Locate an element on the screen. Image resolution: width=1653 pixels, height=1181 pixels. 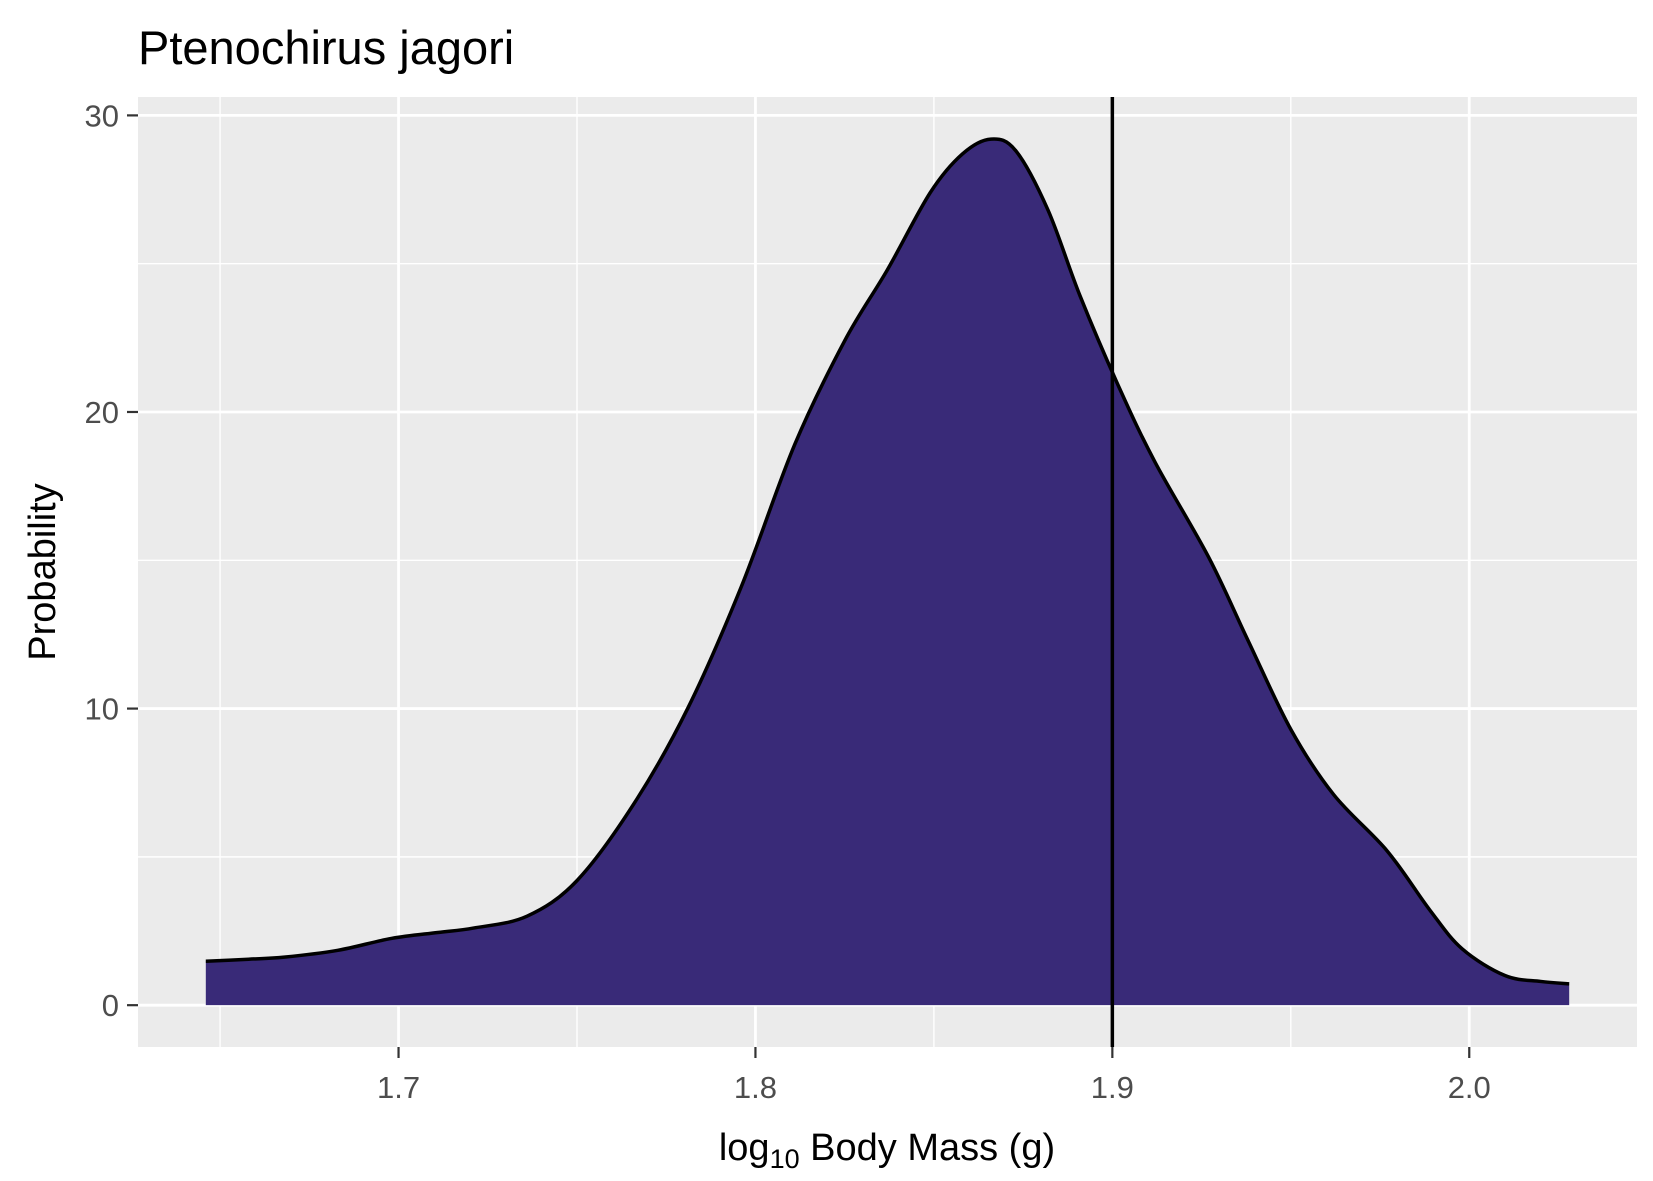
x-axis-title: log10 Body Mass (g) is located at coordinates (887, 1150).